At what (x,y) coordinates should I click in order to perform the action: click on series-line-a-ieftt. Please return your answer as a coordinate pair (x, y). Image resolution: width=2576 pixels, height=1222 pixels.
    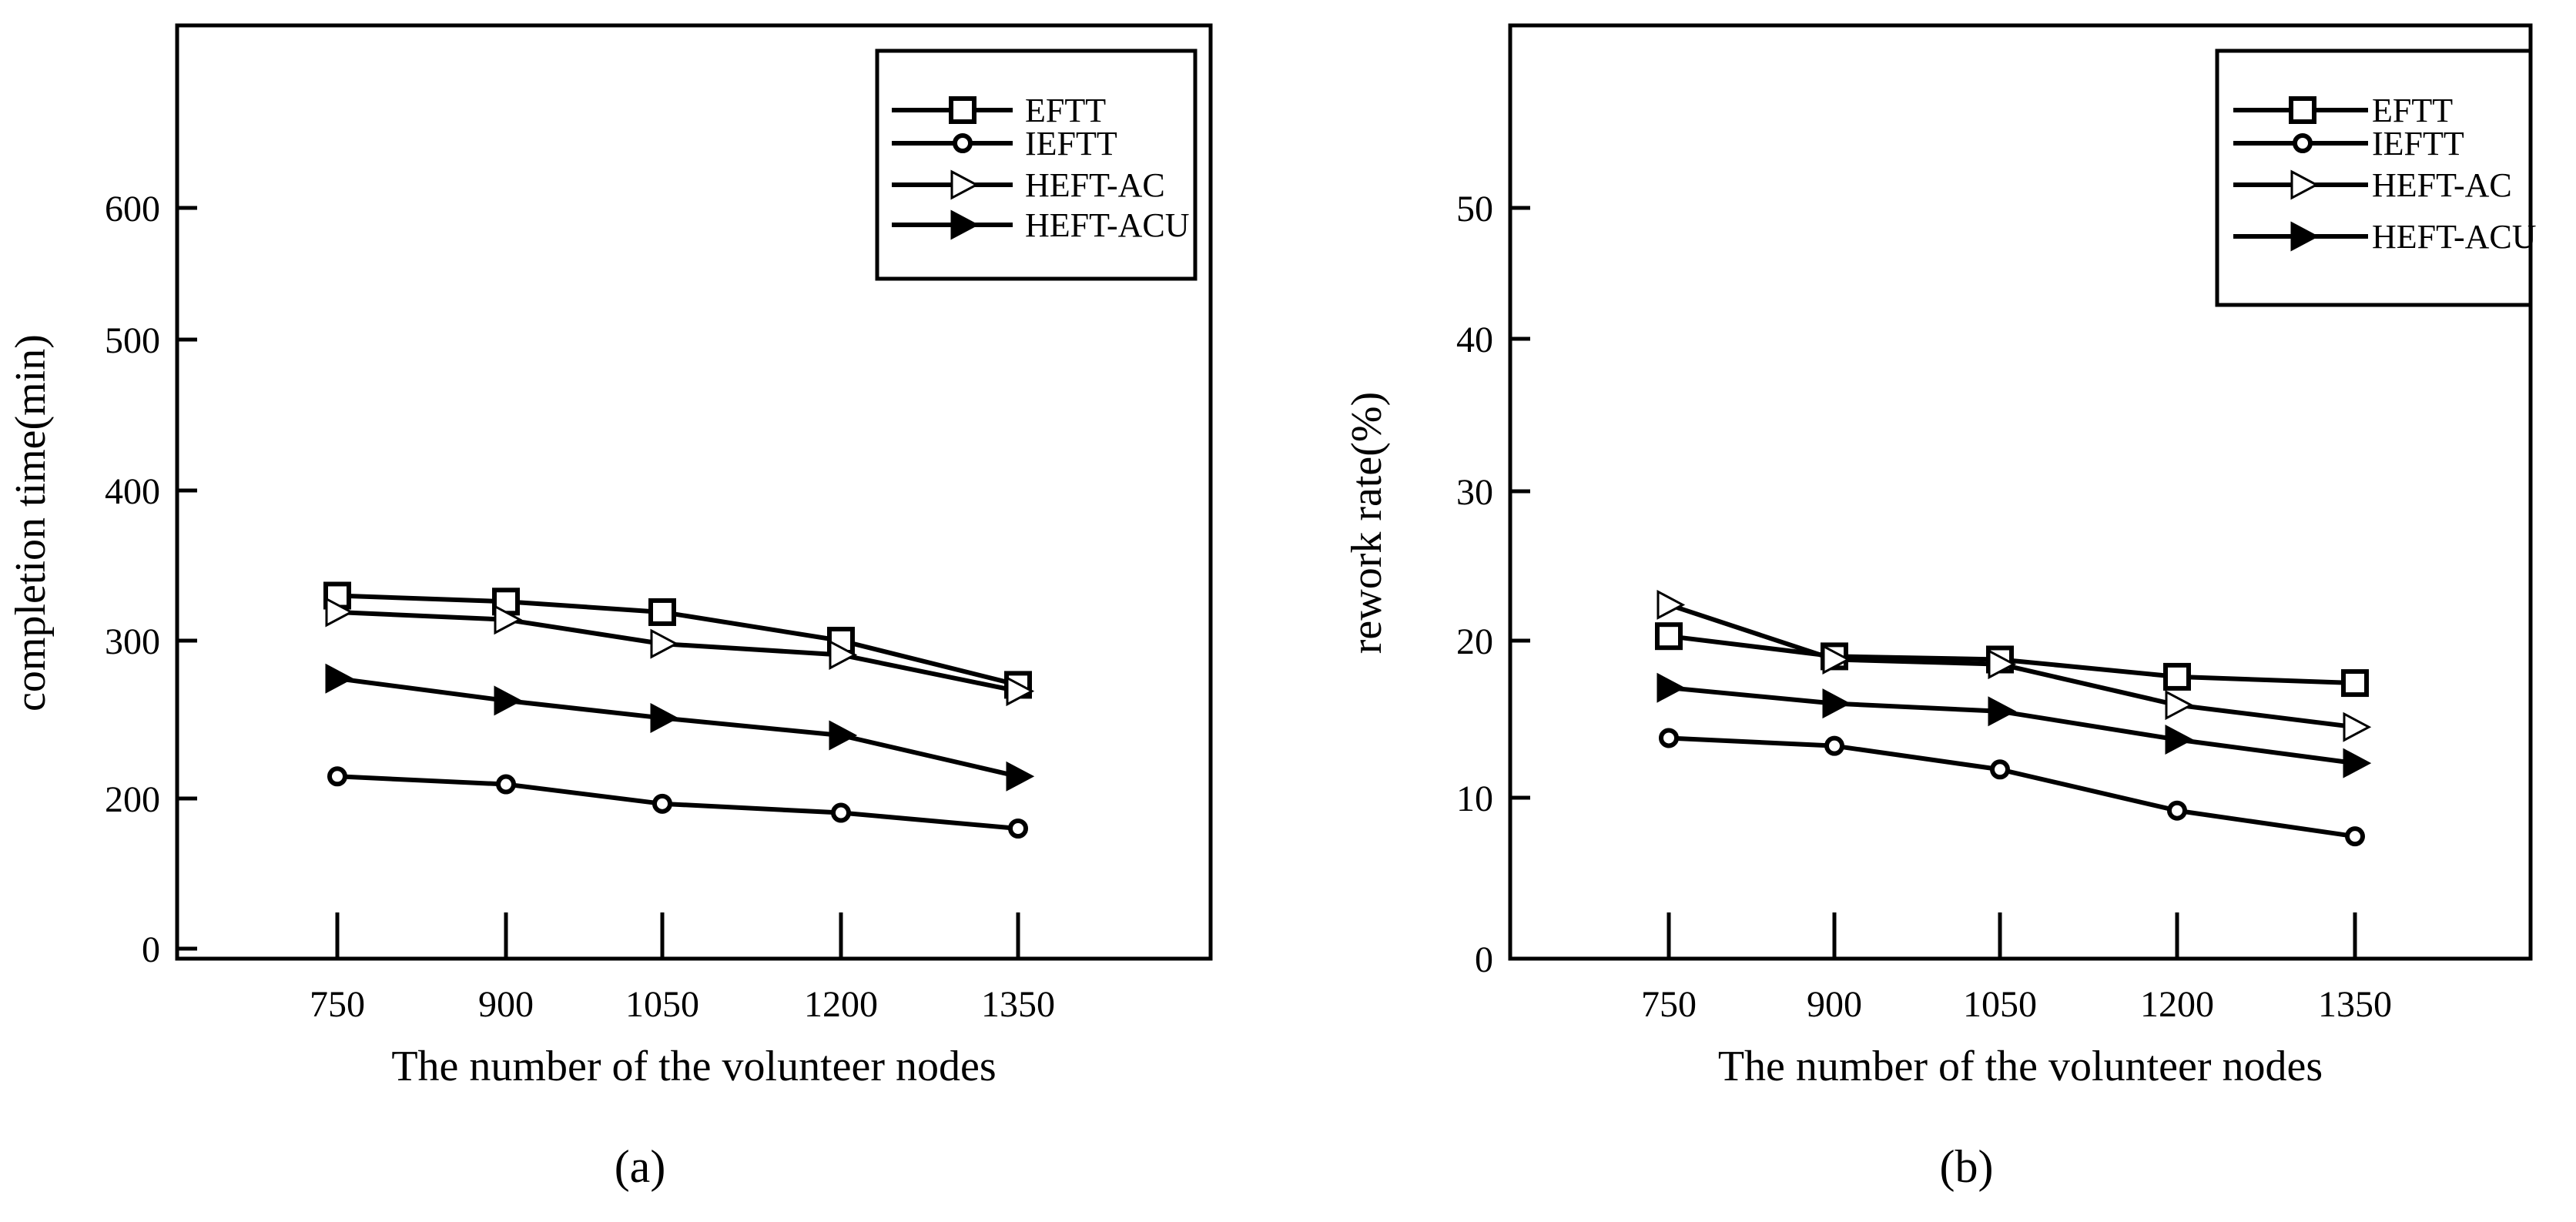
    Looking at the image, I should click on (678, 803).